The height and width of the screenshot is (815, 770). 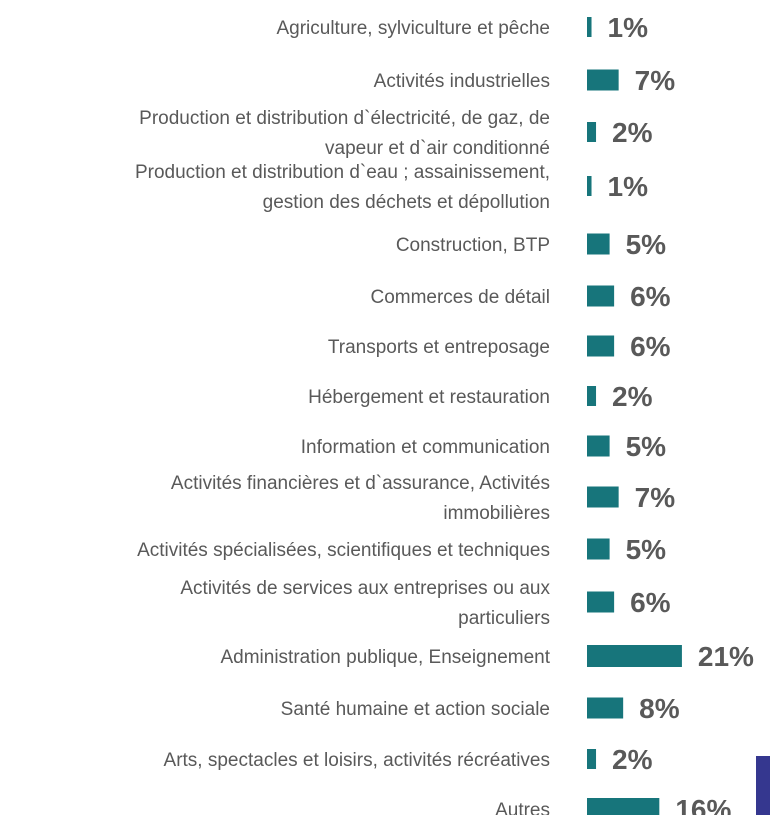 What do you see at coordinates (439, 347) in the screenshot?
I see `category-label: Transports et entreposage` at bounding box center [439, 347].